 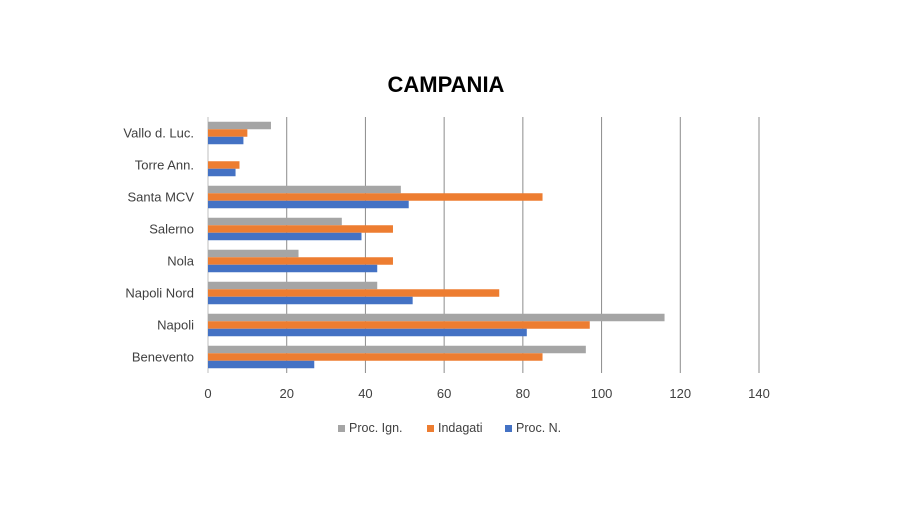 What do you see at coordinates (163, 357) in the screenshot?
I see `category-label: Benevento` at bounding box center [163, 357].